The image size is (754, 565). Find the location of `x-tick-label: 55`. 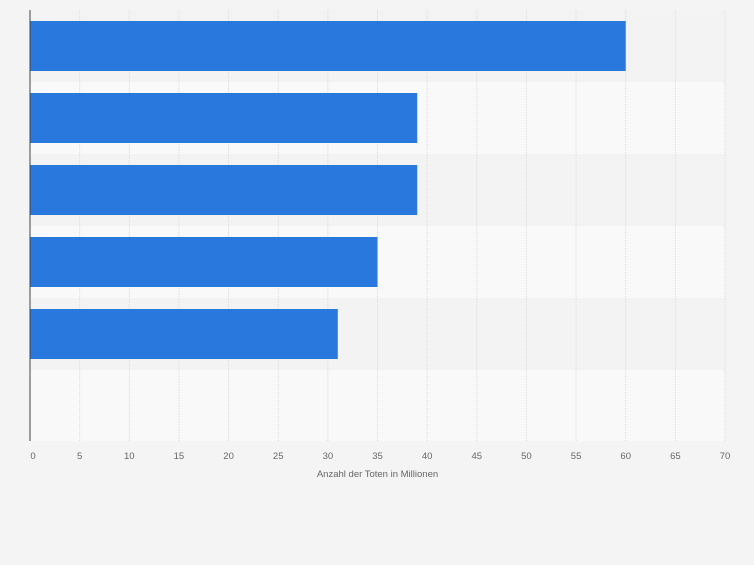

x-tick-label: 55 is located at coordinates (576, 456).